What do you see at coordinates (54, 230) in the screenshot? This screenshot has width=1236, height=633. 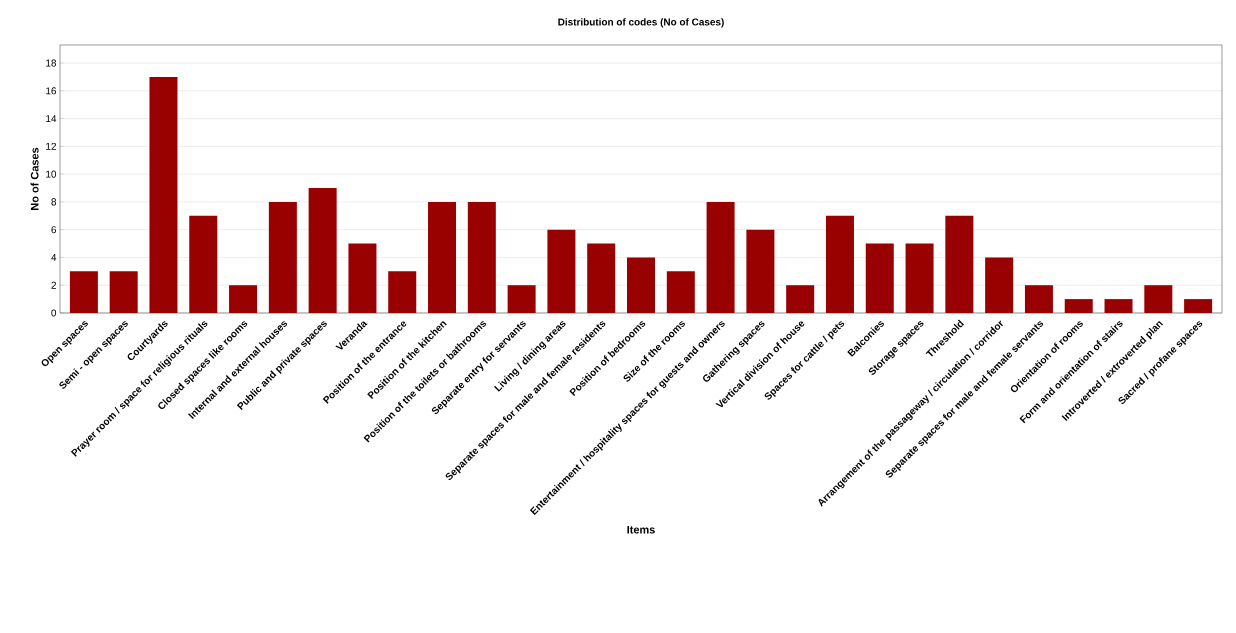 I see `y-tick-label: 6` at bounding box center [54, 230].